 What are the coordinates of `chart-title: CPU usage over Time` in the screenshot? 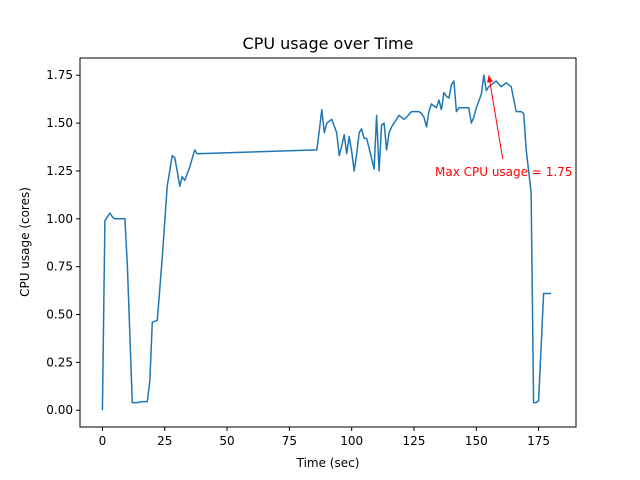 It's located at (328, 43).